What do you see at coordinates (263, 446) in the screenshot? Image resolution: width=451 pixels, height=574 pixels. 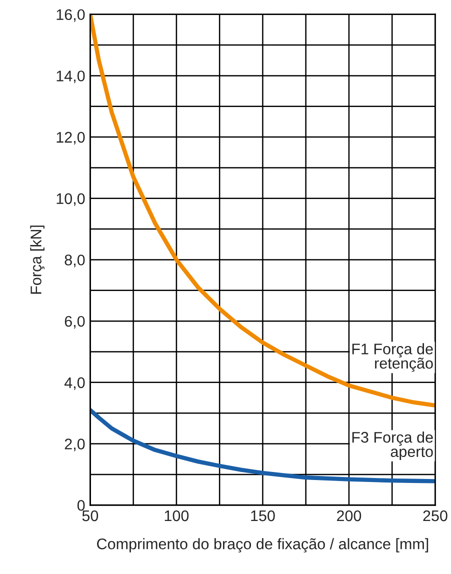 I see `line-series` at bounding box center [263, 446].